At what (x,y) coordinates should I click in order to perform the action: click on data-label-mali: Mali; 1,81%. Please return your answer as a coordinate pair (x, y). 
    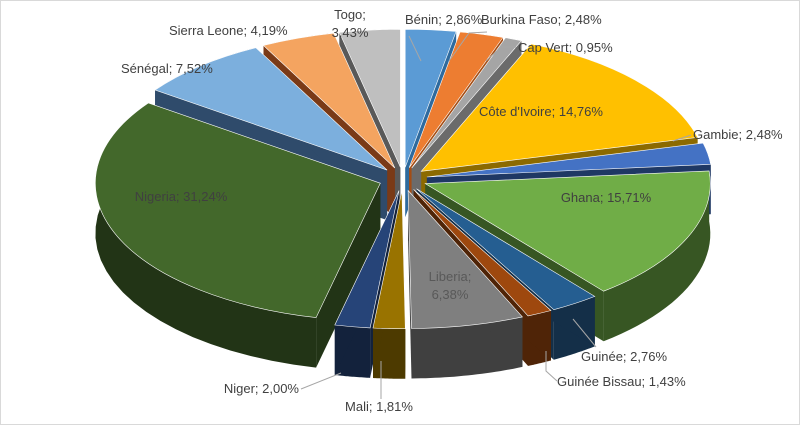
    Looking at the image, I should click on (379, 406).